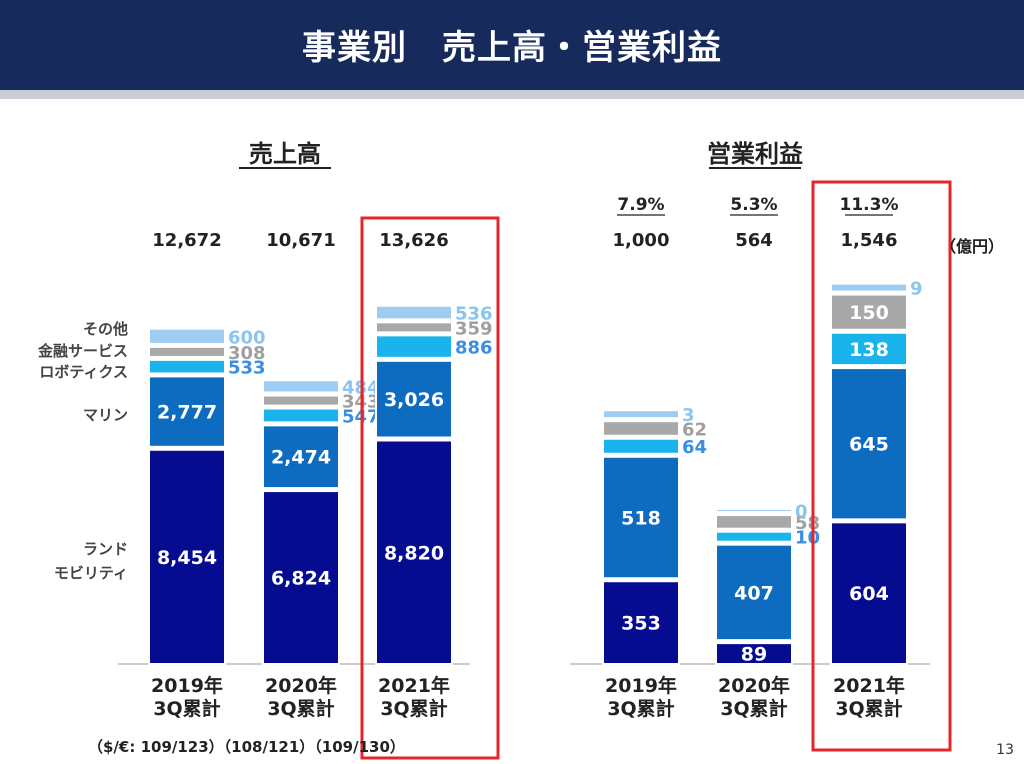 The image size is (1024, 764). What do you see at coordinates (186, 240) in the screenshot?
I see `sales-total-0: 12,672` at bounding box center [186, 240].